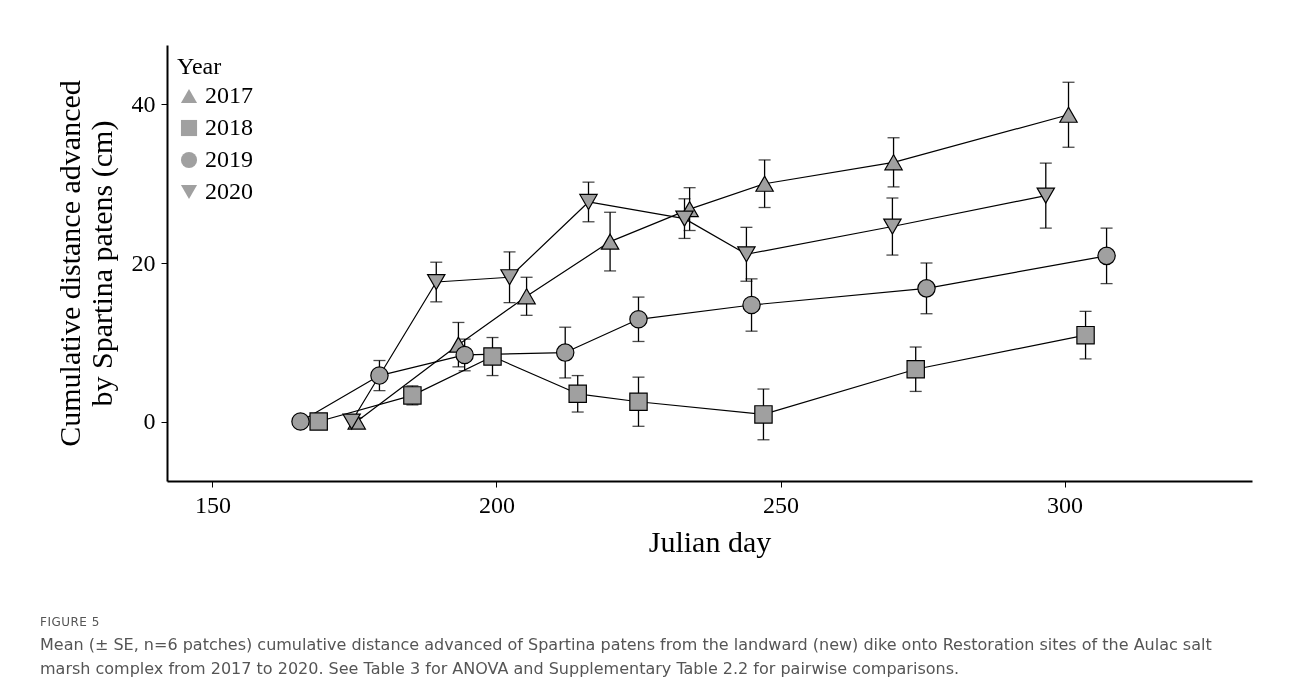  What do you see at coordinates (143, 262) in the screenshot?
I see `y-tick-label: 20` at bounding box center [143, 262].